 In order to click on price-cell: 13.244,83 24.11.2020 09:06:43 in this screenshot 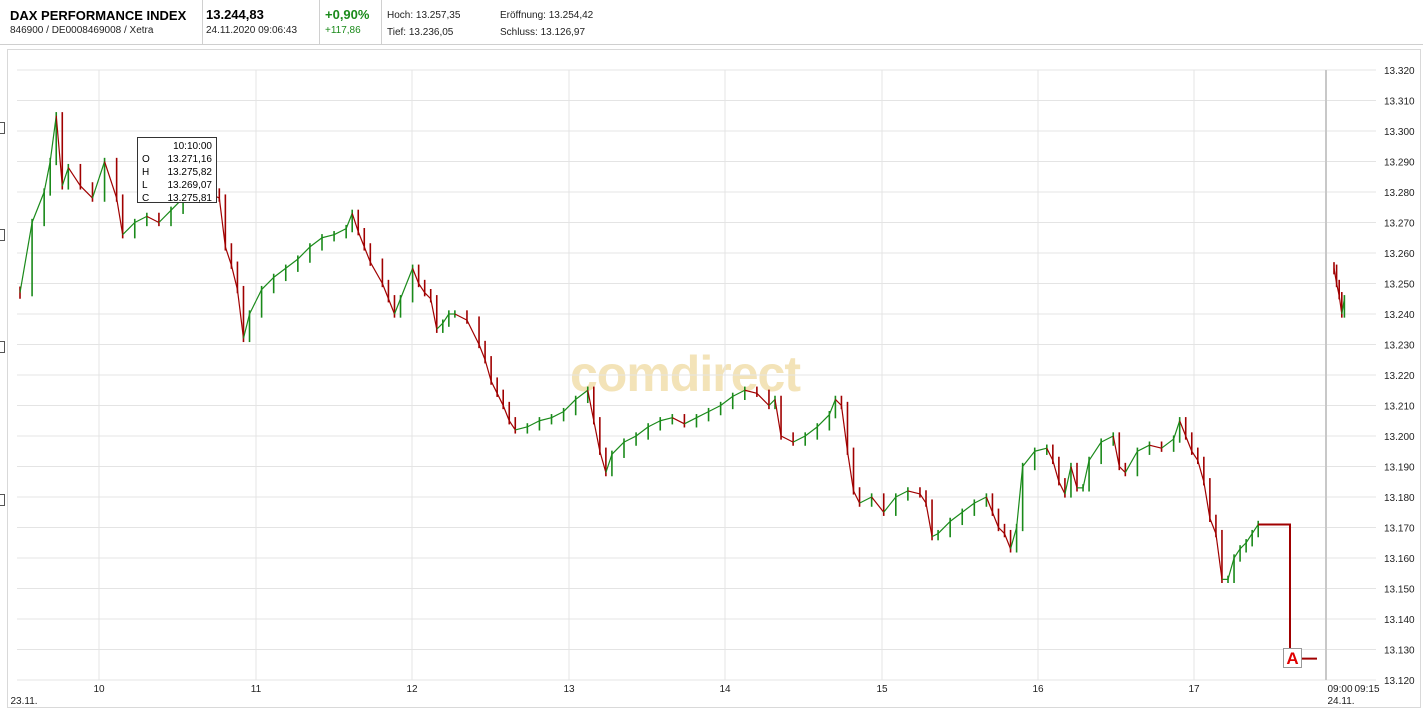, I will do `click(261, 22)`.